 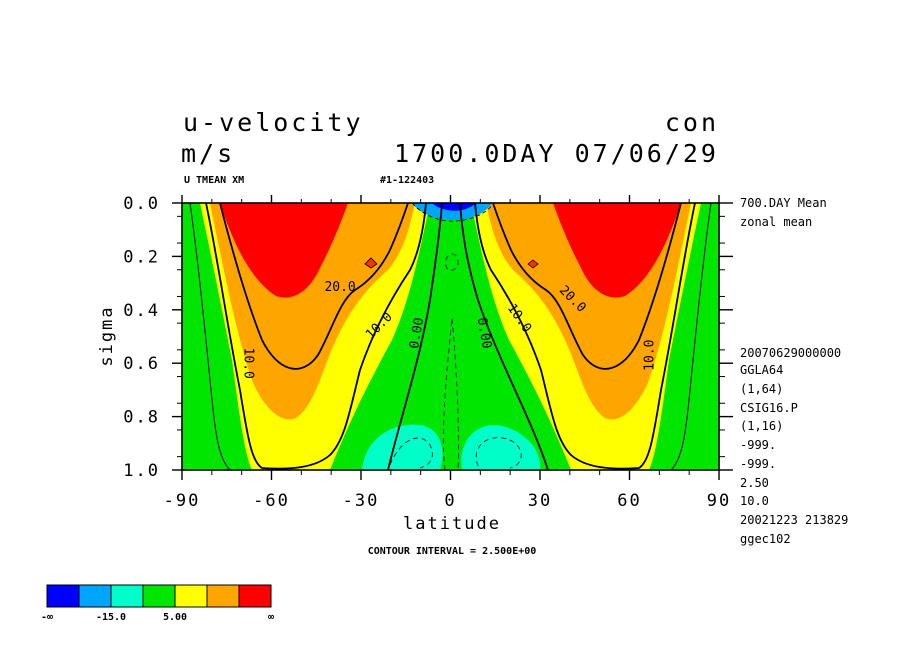 I want to click on band-red-north, so click(x=617, y=250).